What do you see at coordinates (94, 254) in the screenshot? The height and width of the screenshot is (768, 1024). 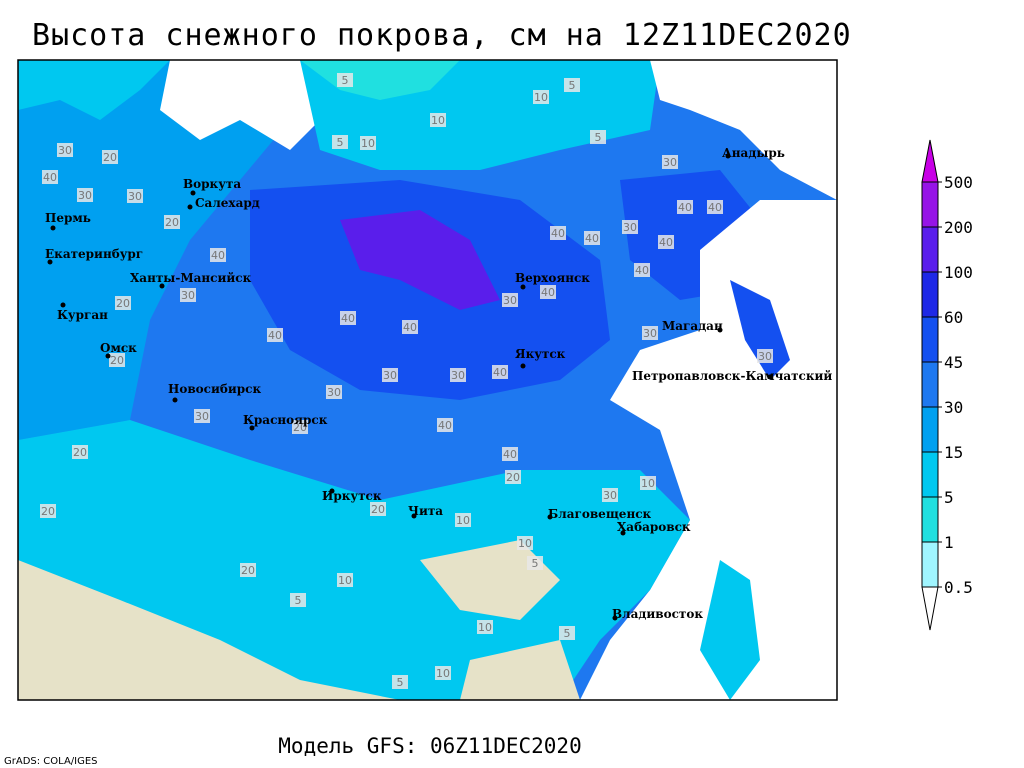 I see `city-label: Екатеринбург` at bounding box center [94, 254].